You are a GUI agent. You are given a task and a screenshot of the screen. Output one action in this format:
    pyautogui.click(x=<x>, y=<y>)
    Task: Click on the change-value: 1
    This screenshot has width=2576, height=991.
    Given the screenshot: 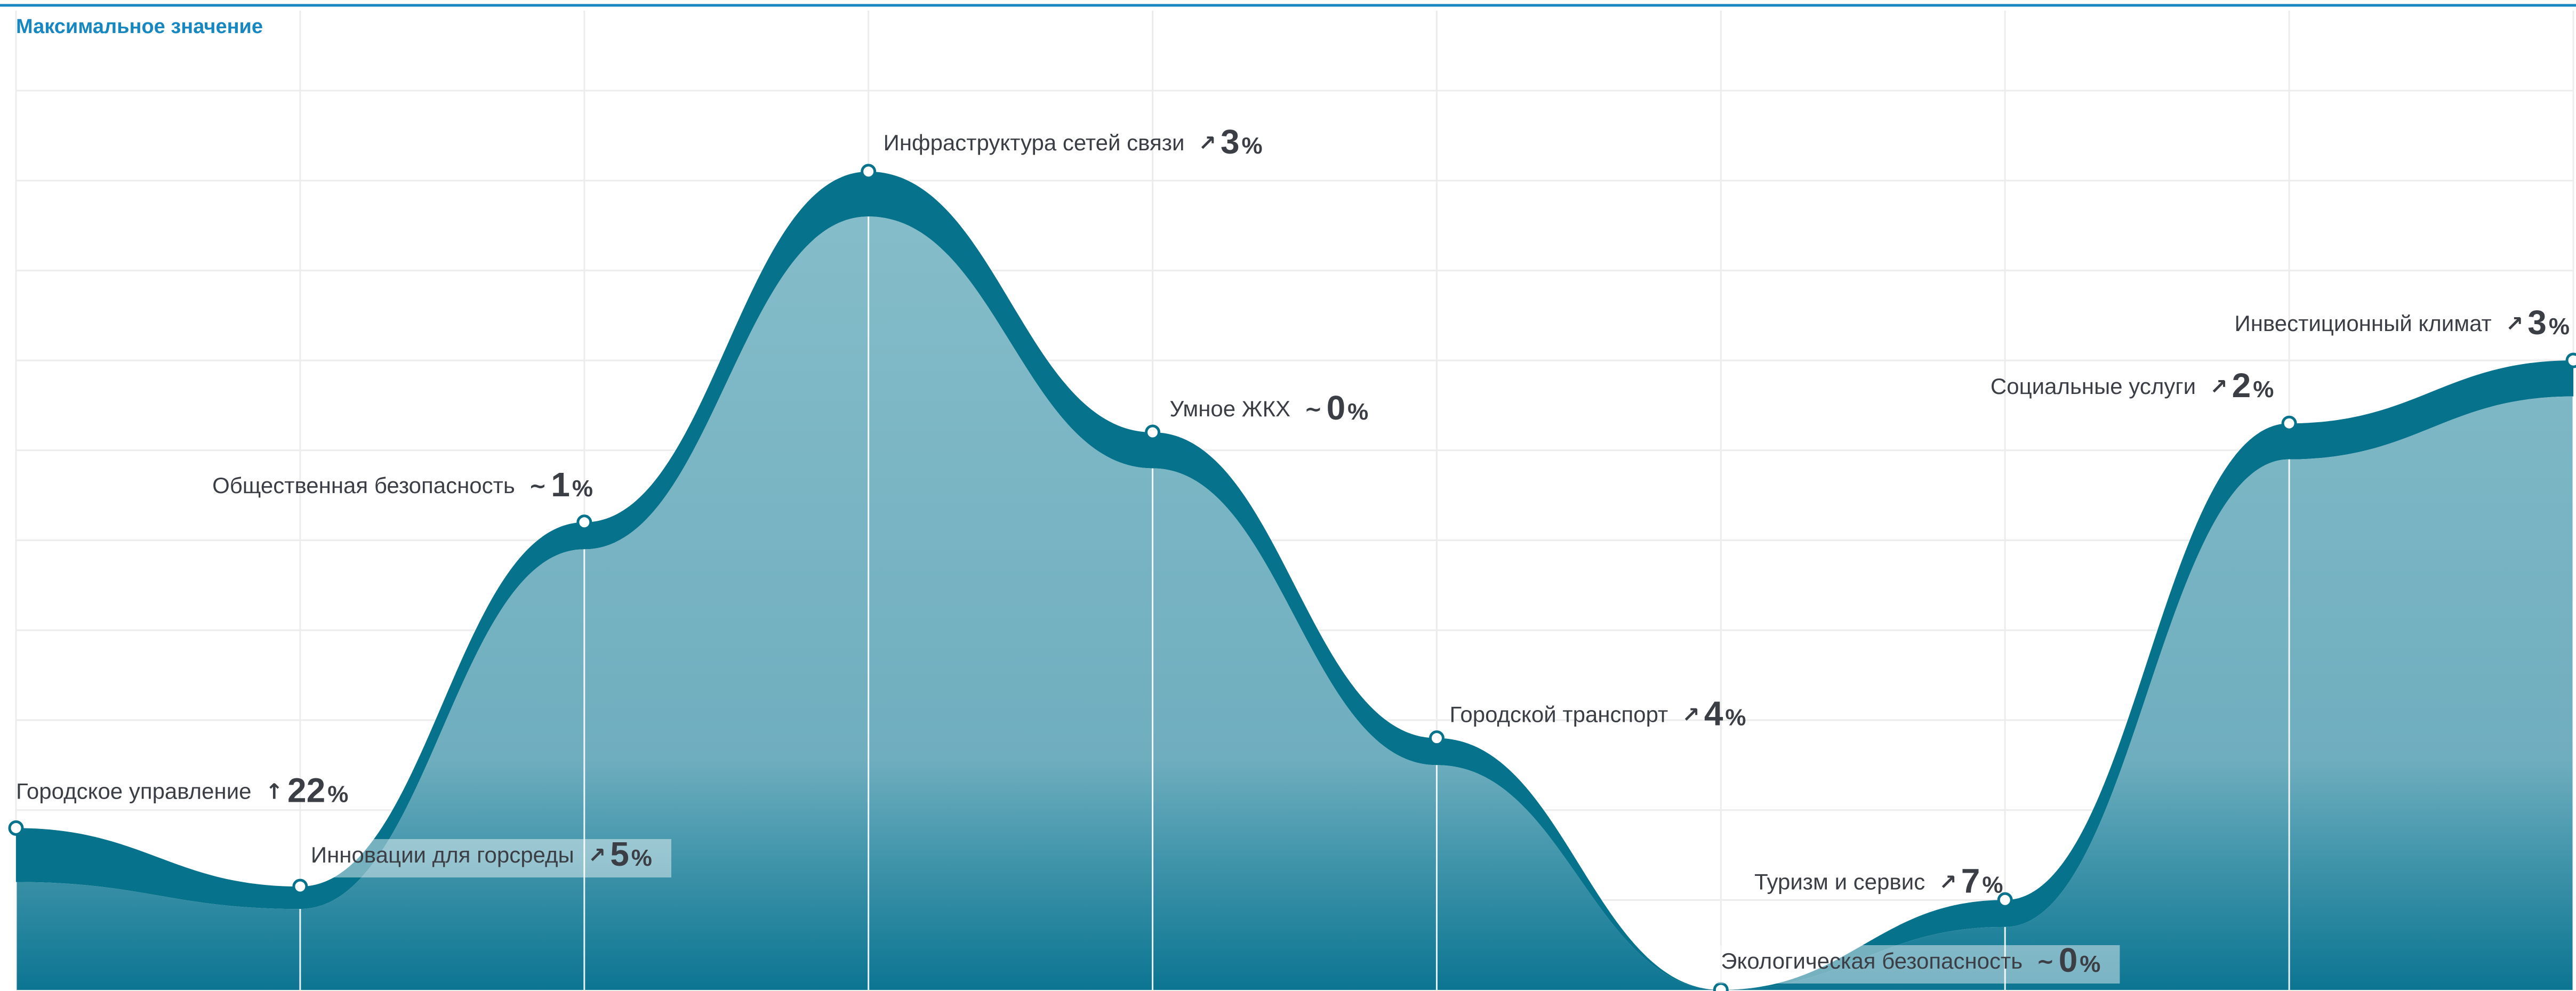 What is the action you would take?
    pyautogui.click(x=561, y=484)
    